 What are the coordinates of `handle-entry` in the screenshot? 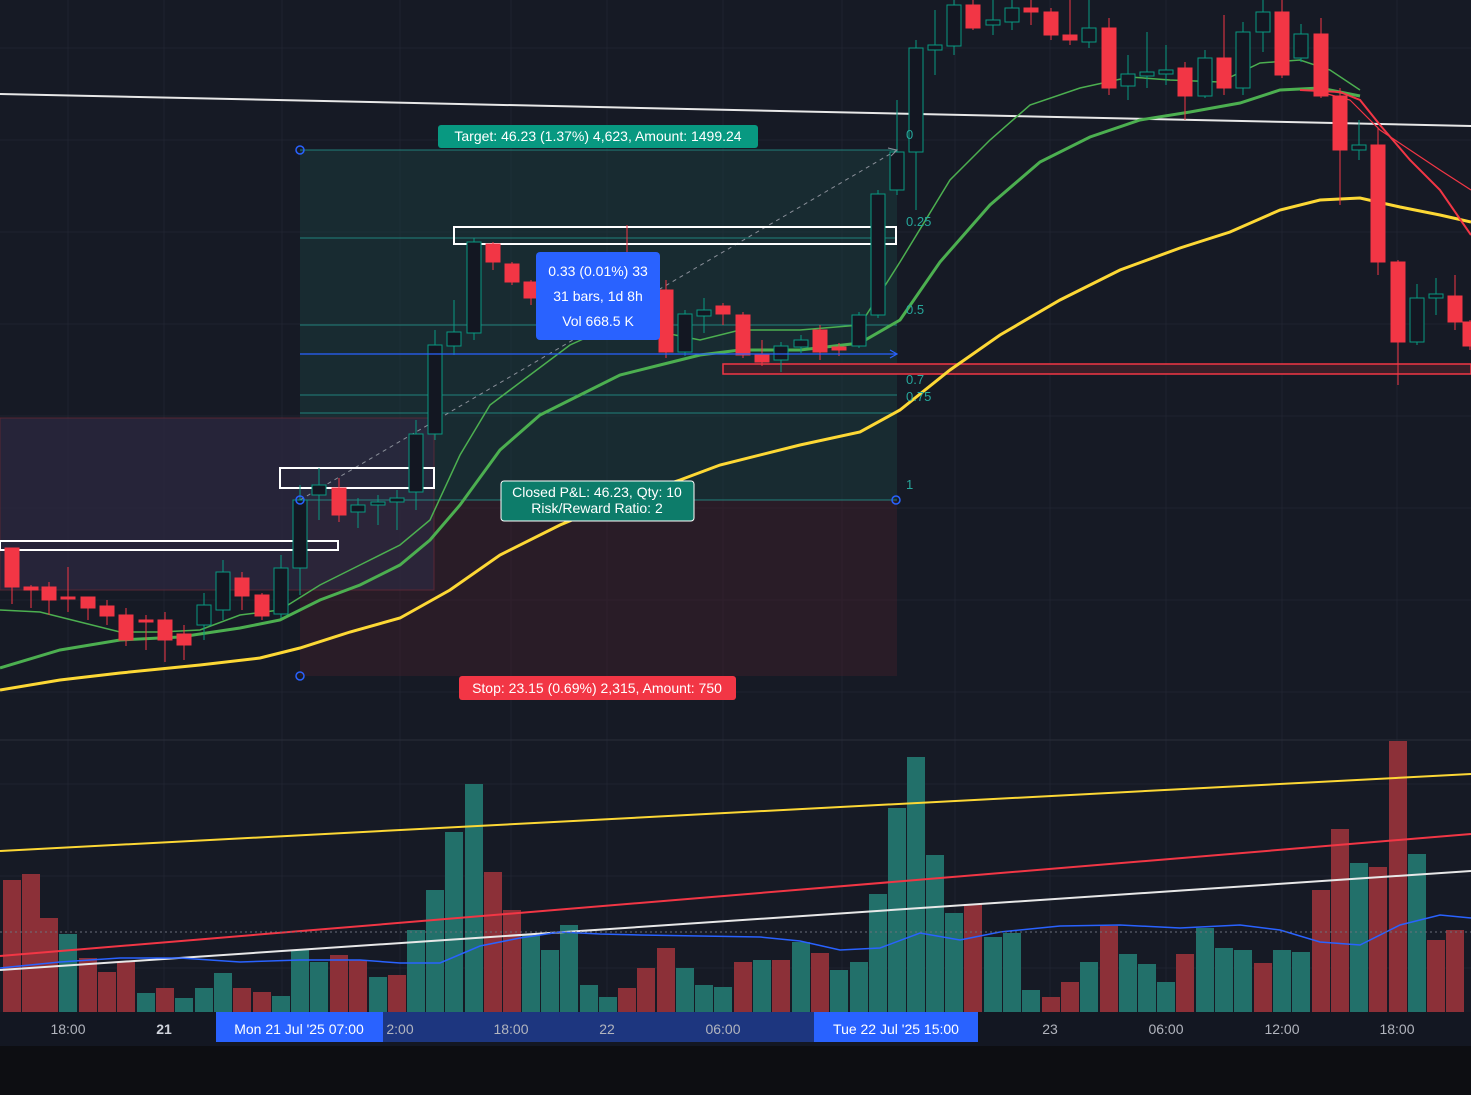 It's located at (300, 500).